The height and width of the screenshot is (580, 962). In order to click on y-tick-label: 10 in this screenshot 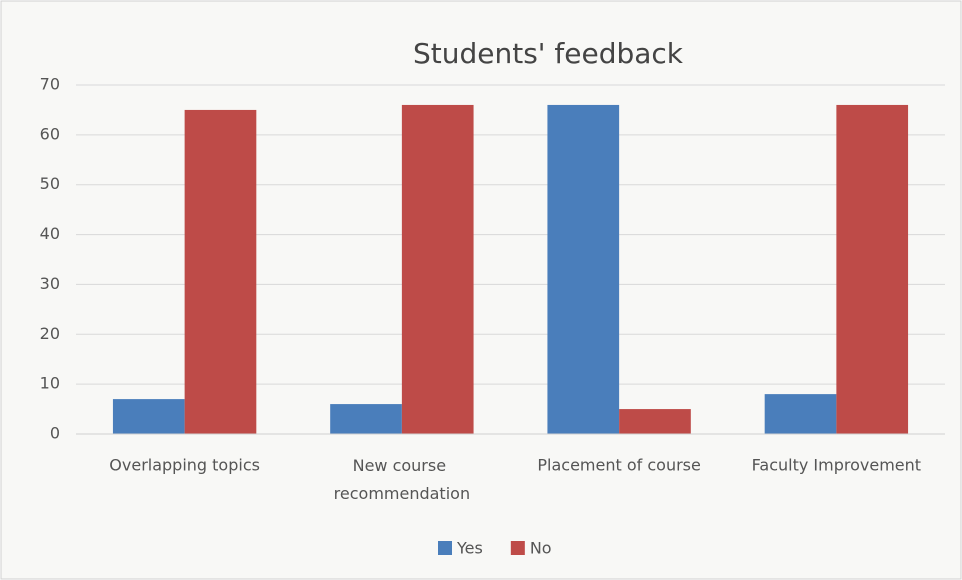, I will do `click(50, 383)`.